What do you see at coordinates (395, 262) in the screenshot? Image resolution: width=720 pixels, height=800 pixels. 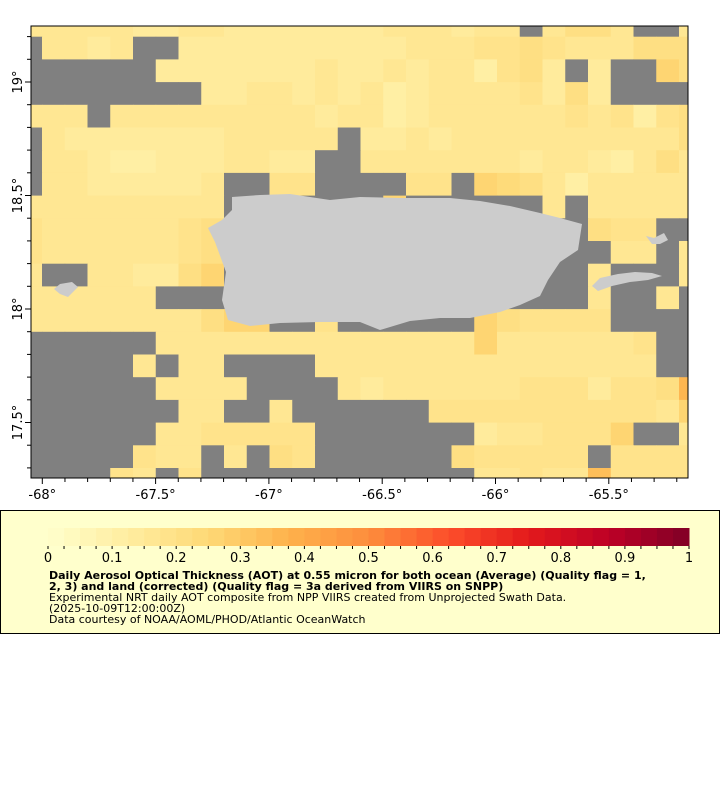 I see `puerto-rico-island` at bounding box center [395, 262].